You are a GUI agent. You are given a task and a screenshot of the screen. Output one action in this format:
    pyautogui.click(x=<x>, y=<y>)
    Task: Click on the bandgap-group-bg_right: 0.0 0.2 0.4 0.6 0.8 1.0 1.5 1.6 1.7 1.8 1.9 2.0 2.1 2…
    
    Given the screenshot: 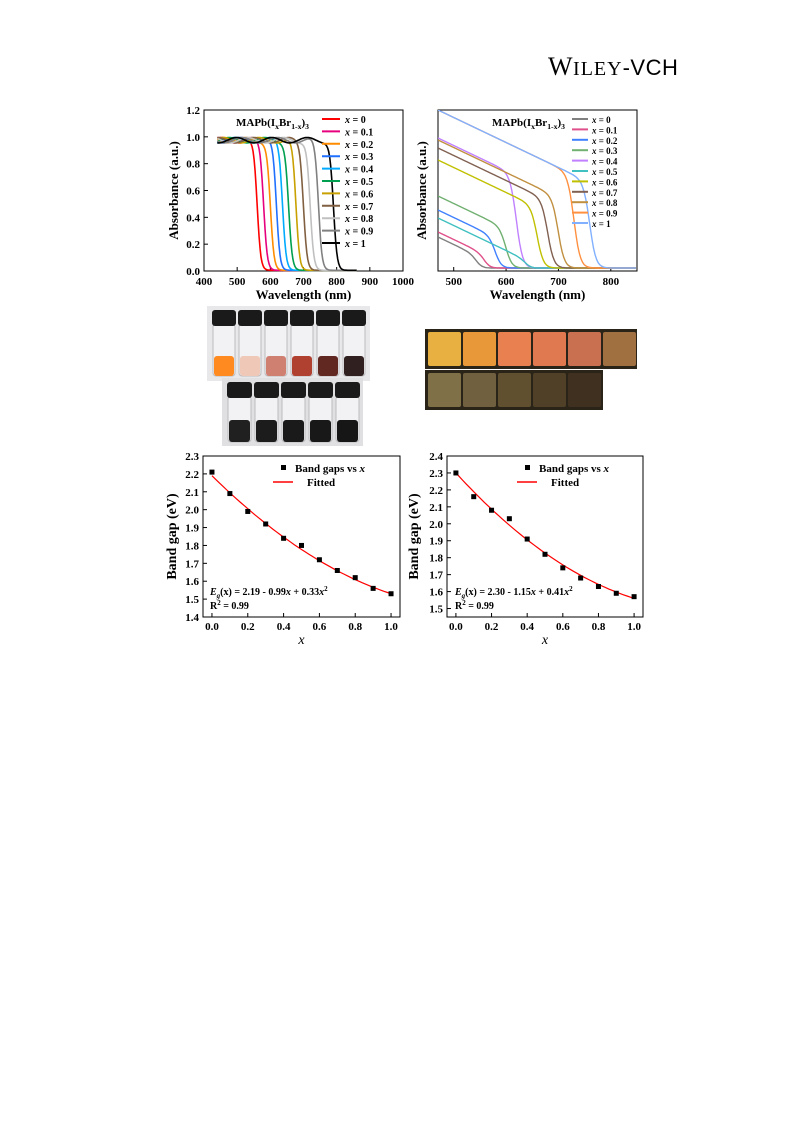 What is the action you would take?
    pyautogui.click(x=525, y=549)
    